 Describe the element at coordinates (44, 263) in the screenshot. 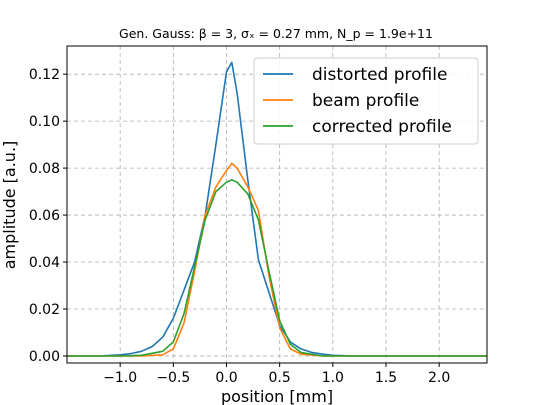

I see `y-tick-label: 0.04` at that location.